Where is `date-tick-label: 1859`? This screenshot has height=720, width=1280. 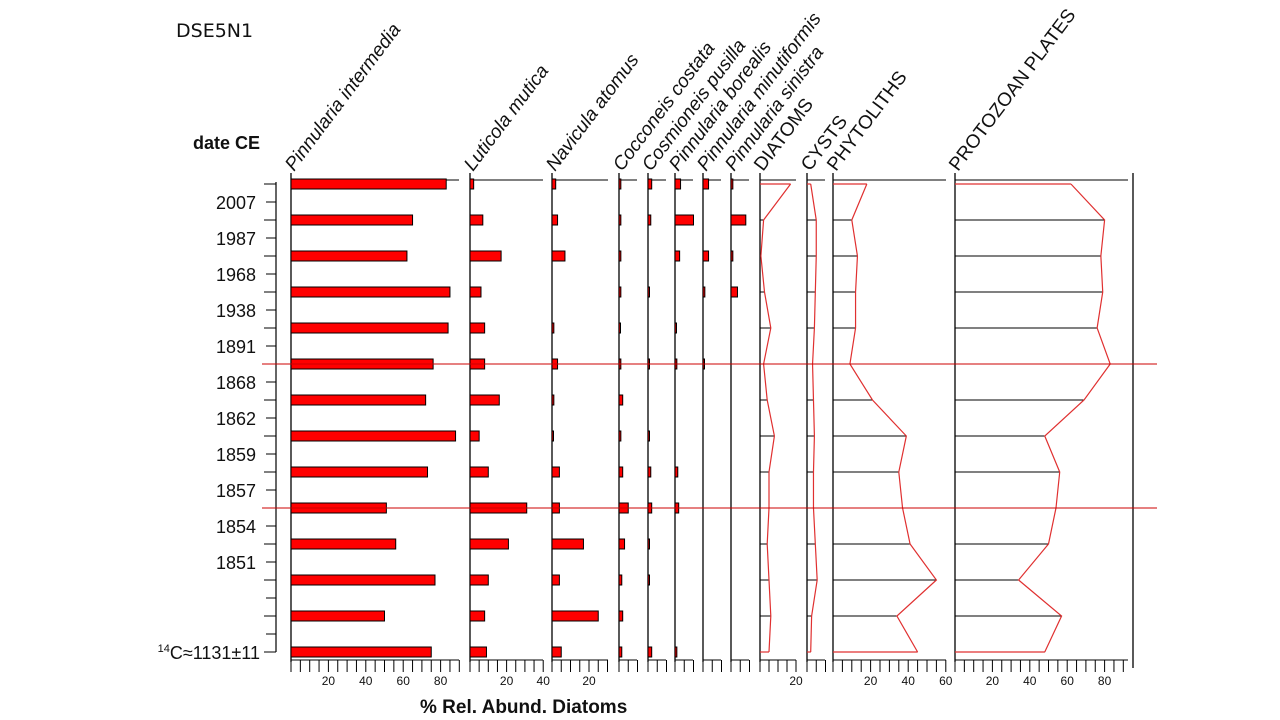 date-tick-label: 1859 is located at coordinates (236, 455).